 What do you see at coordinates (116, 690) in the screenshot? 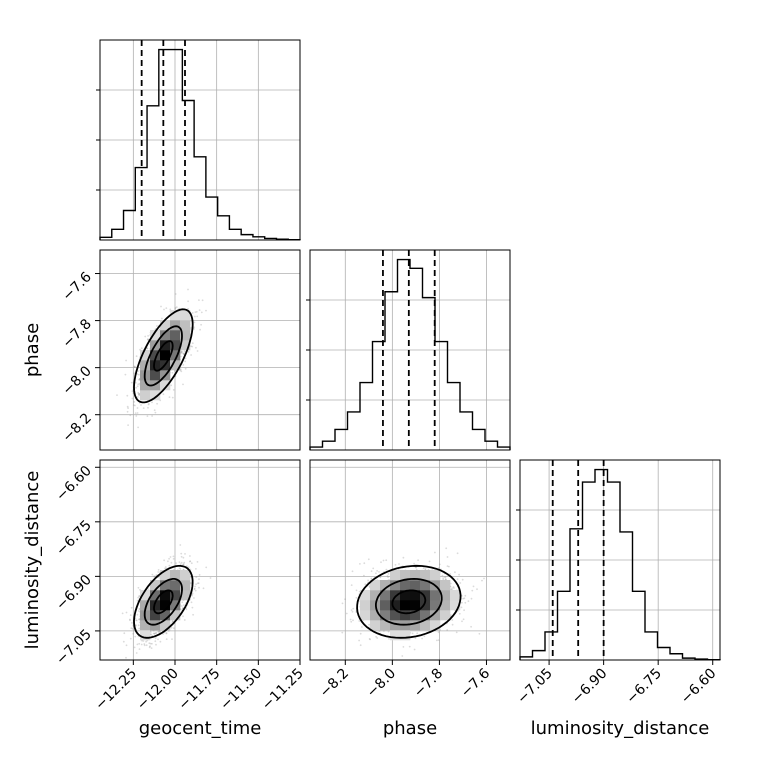
I see `x-tick-label-geocent_time-0: −12.25` at bounding box center [116, 690].